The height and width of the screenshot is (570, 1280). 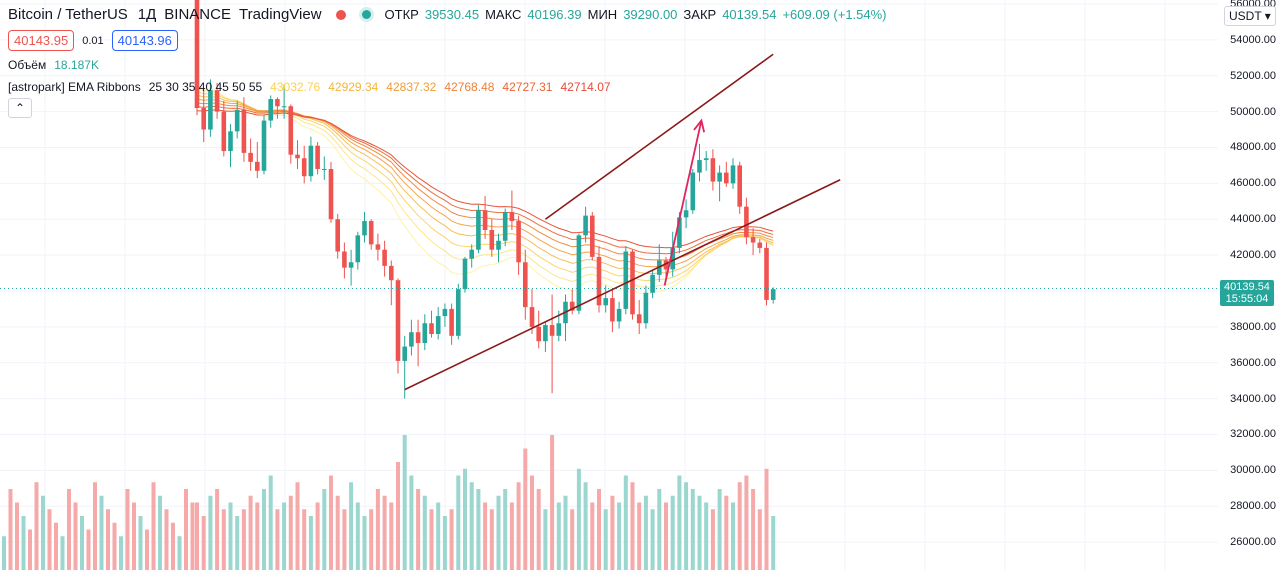 I want to click on channel-lower-line, so click(x=622, y=285).